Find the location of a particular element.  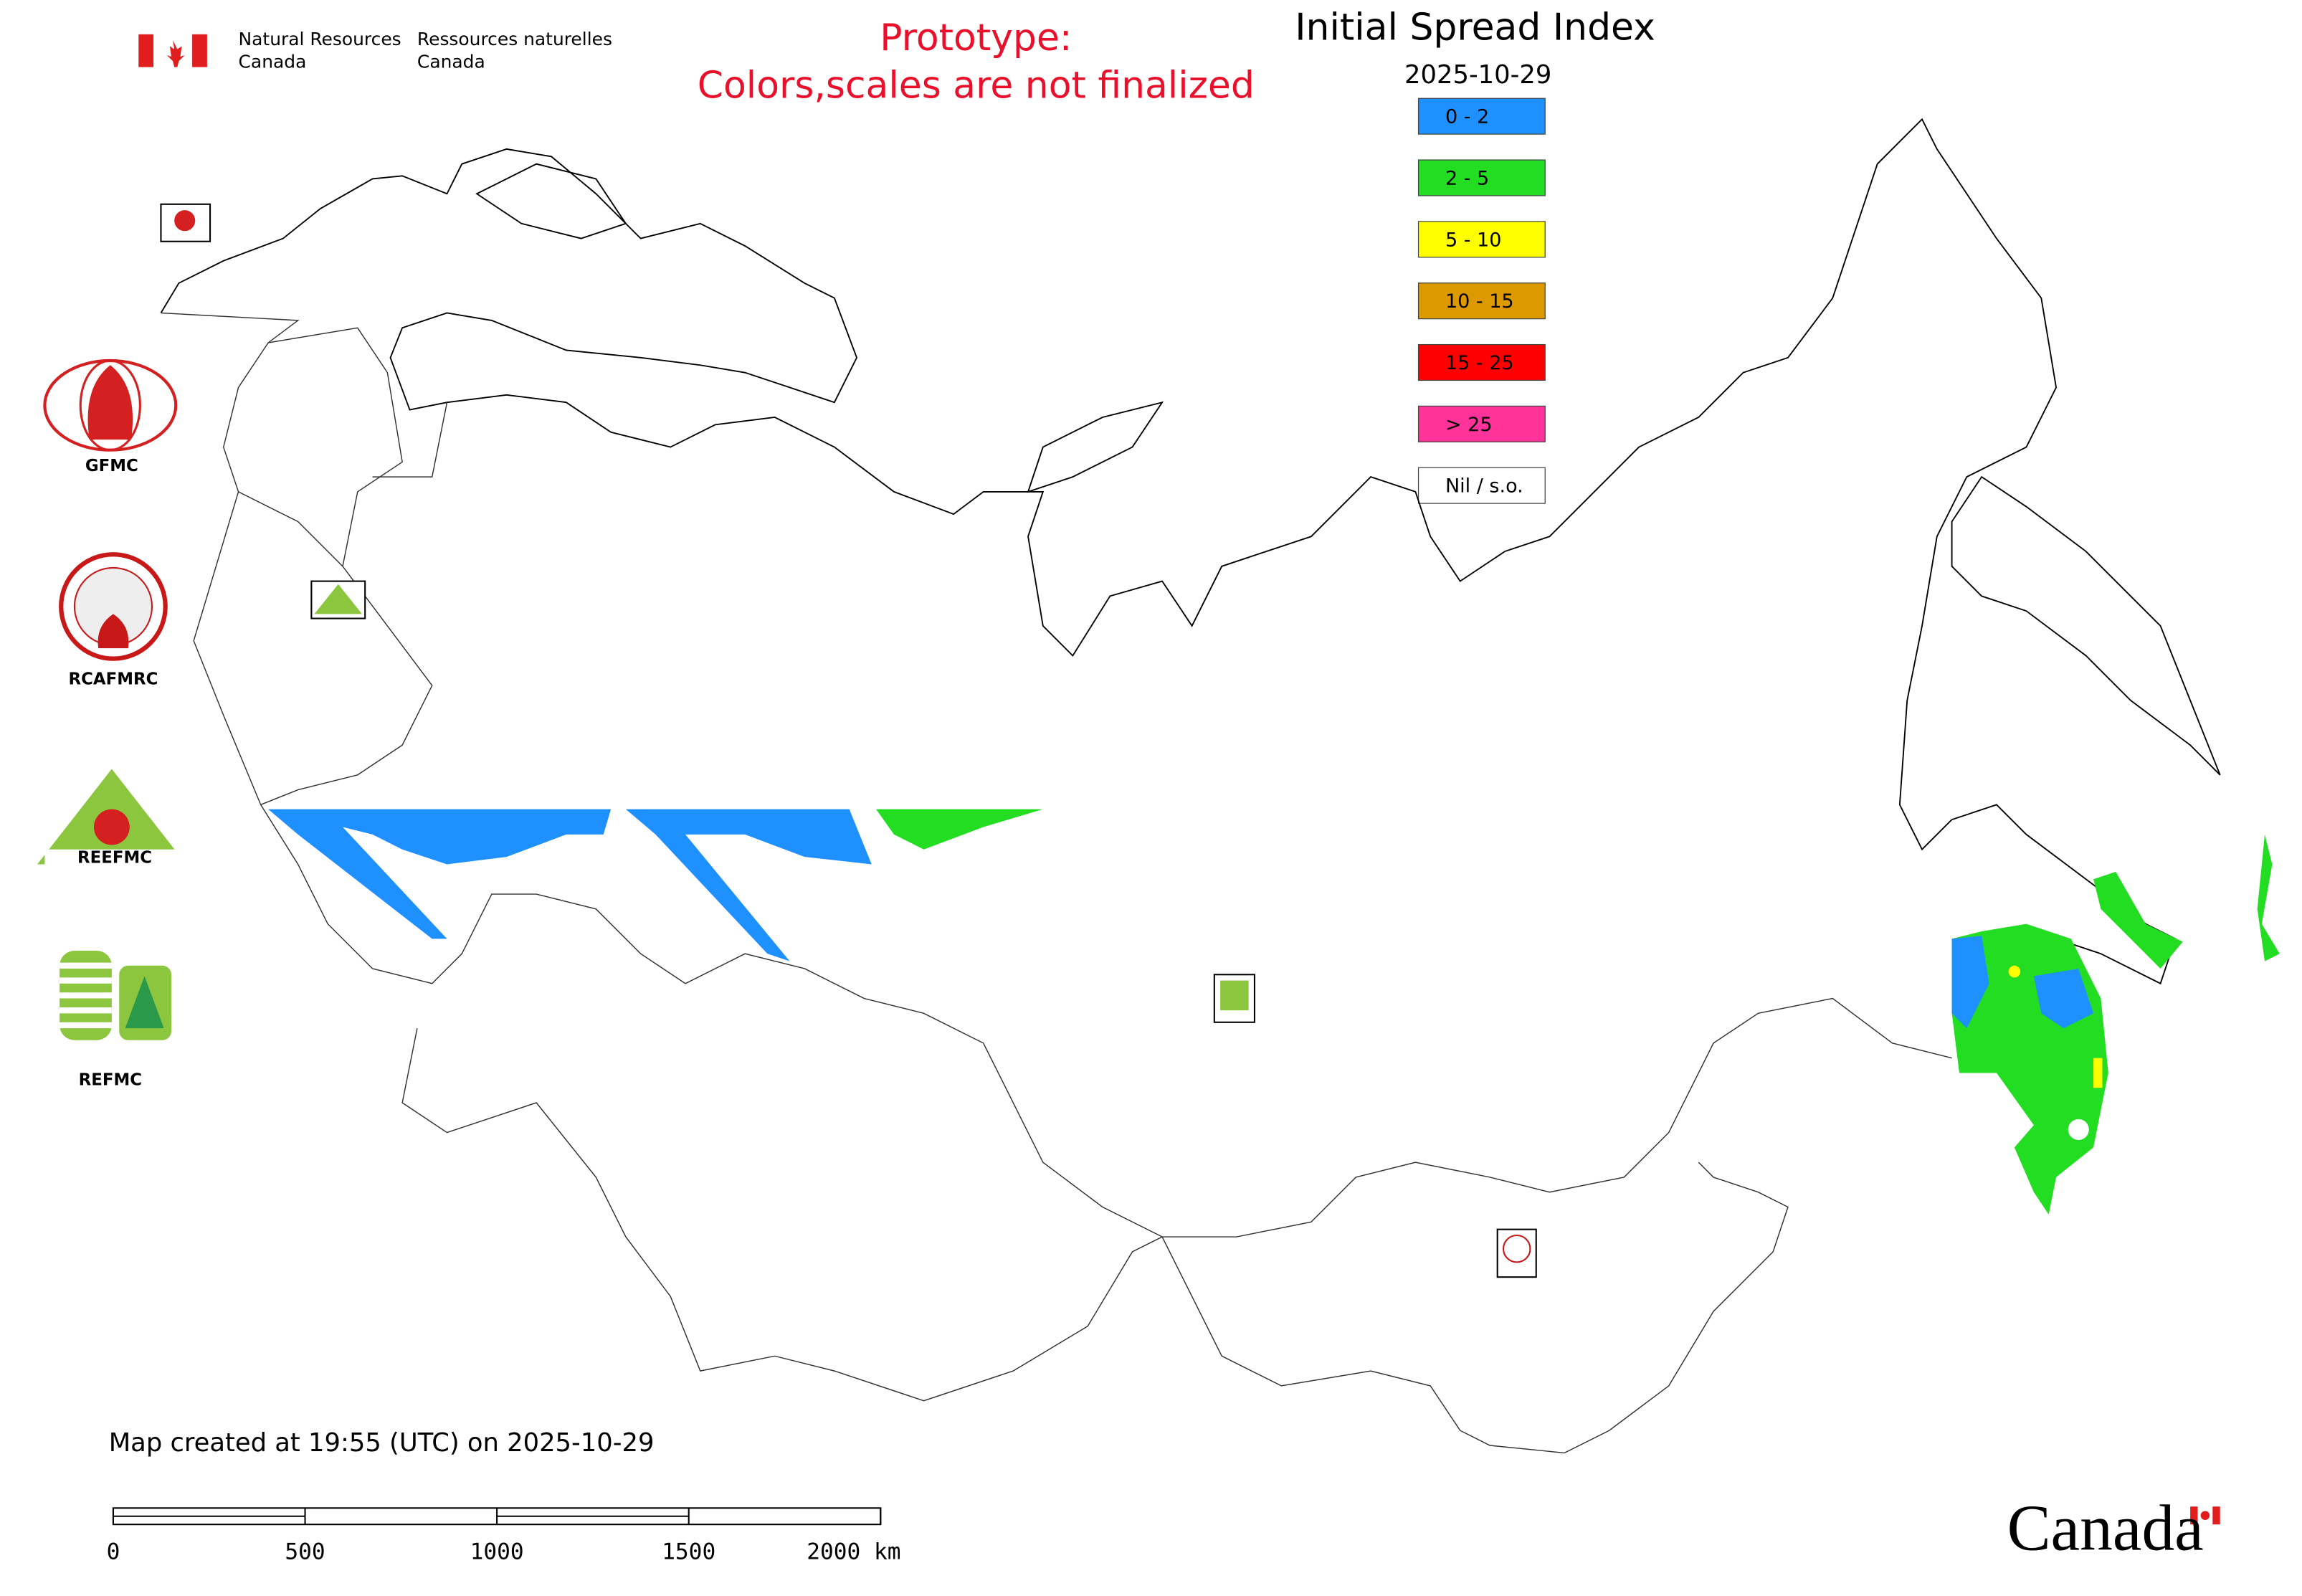

agency-fr: Canada is located at coordinates (451, 61).